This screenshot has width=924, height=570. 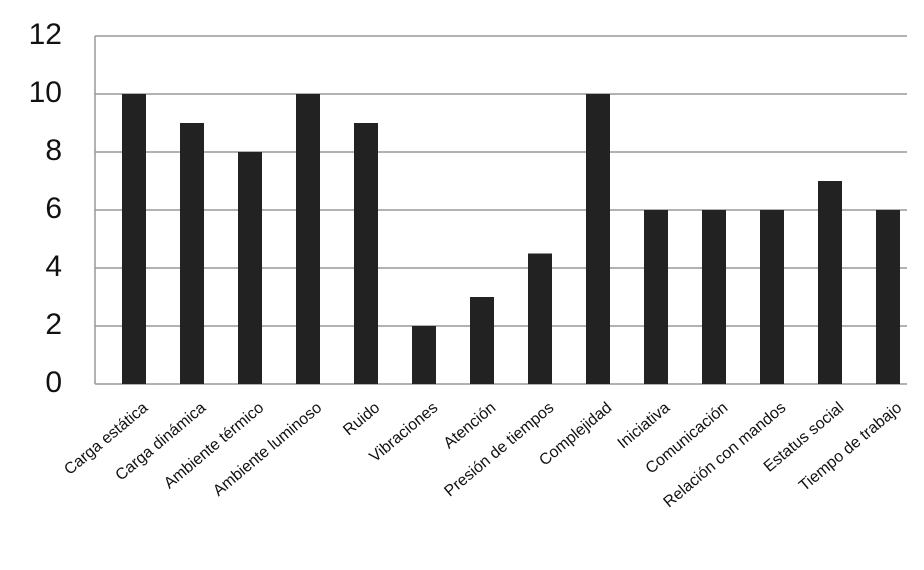 I want to click on x-tick-label: Atención, so click(x=470, y=425).